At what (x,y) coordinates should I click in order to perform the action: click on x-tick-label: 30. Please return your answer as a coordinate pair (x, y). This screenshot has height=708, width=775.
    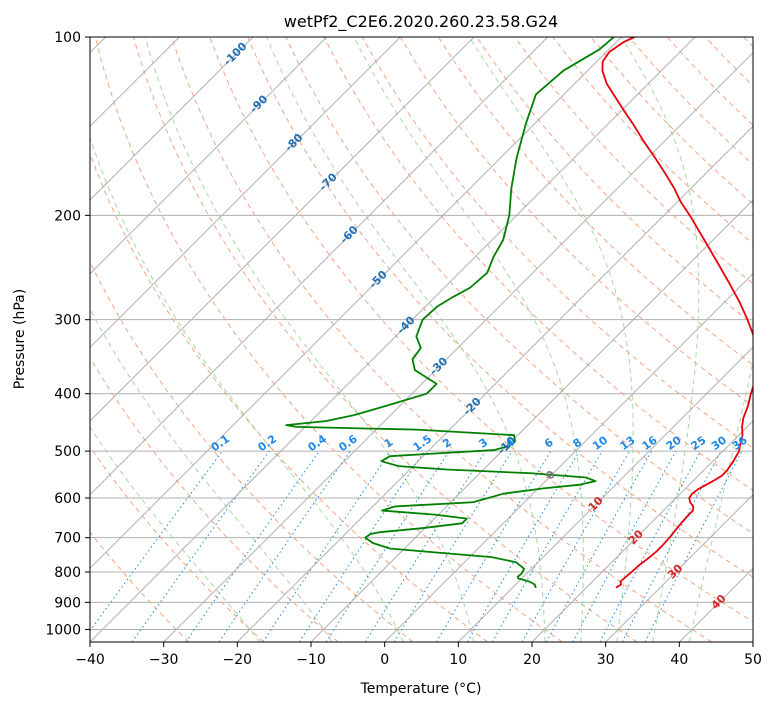
    Looking at the image, I should click on (606, 660).